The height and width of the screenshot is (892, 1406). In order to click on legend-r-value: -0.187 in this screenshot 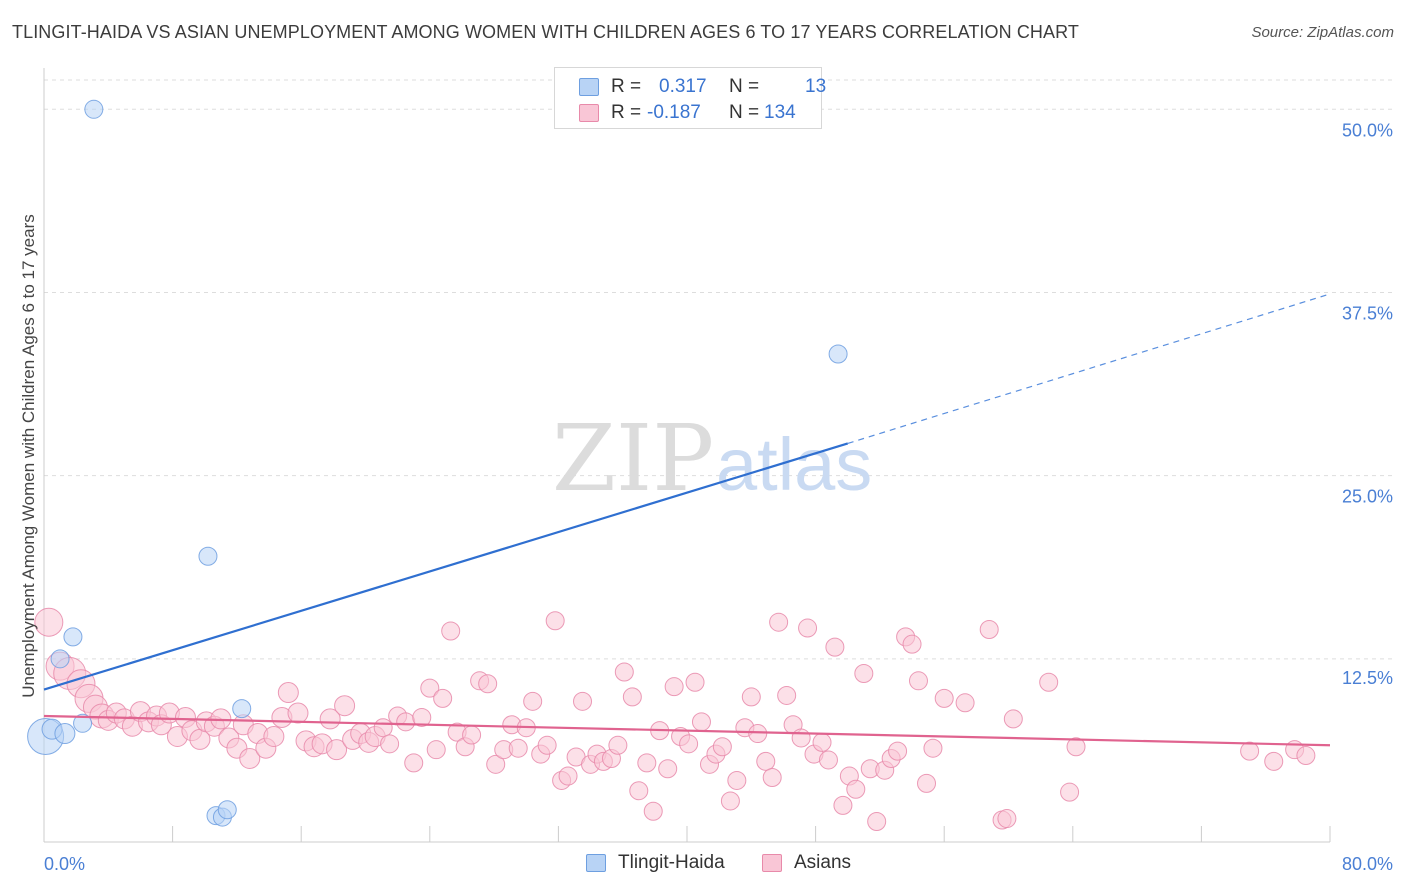, I will do `click(674, 112)`.